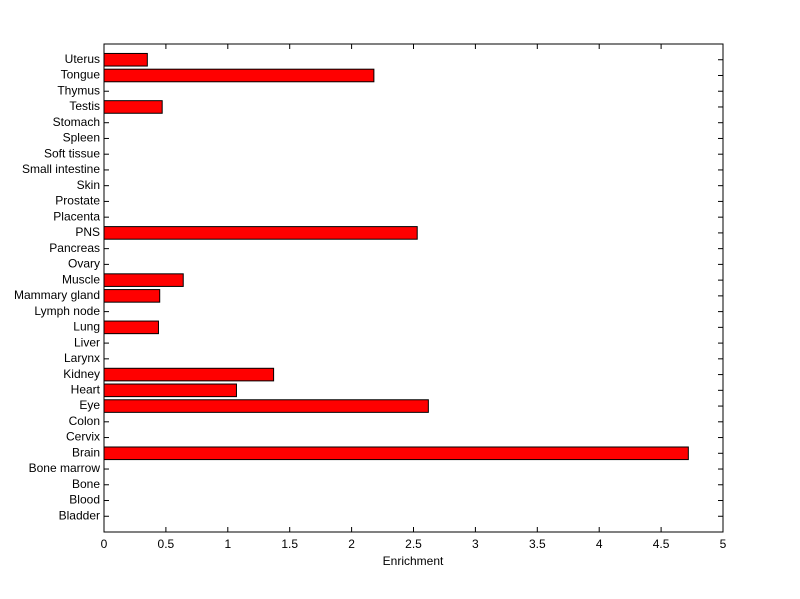 The image size is (800, 599). Describe the element at coordinates (81, 138) in the screenshot. I see `y-tick-label: Spleen` at that location.